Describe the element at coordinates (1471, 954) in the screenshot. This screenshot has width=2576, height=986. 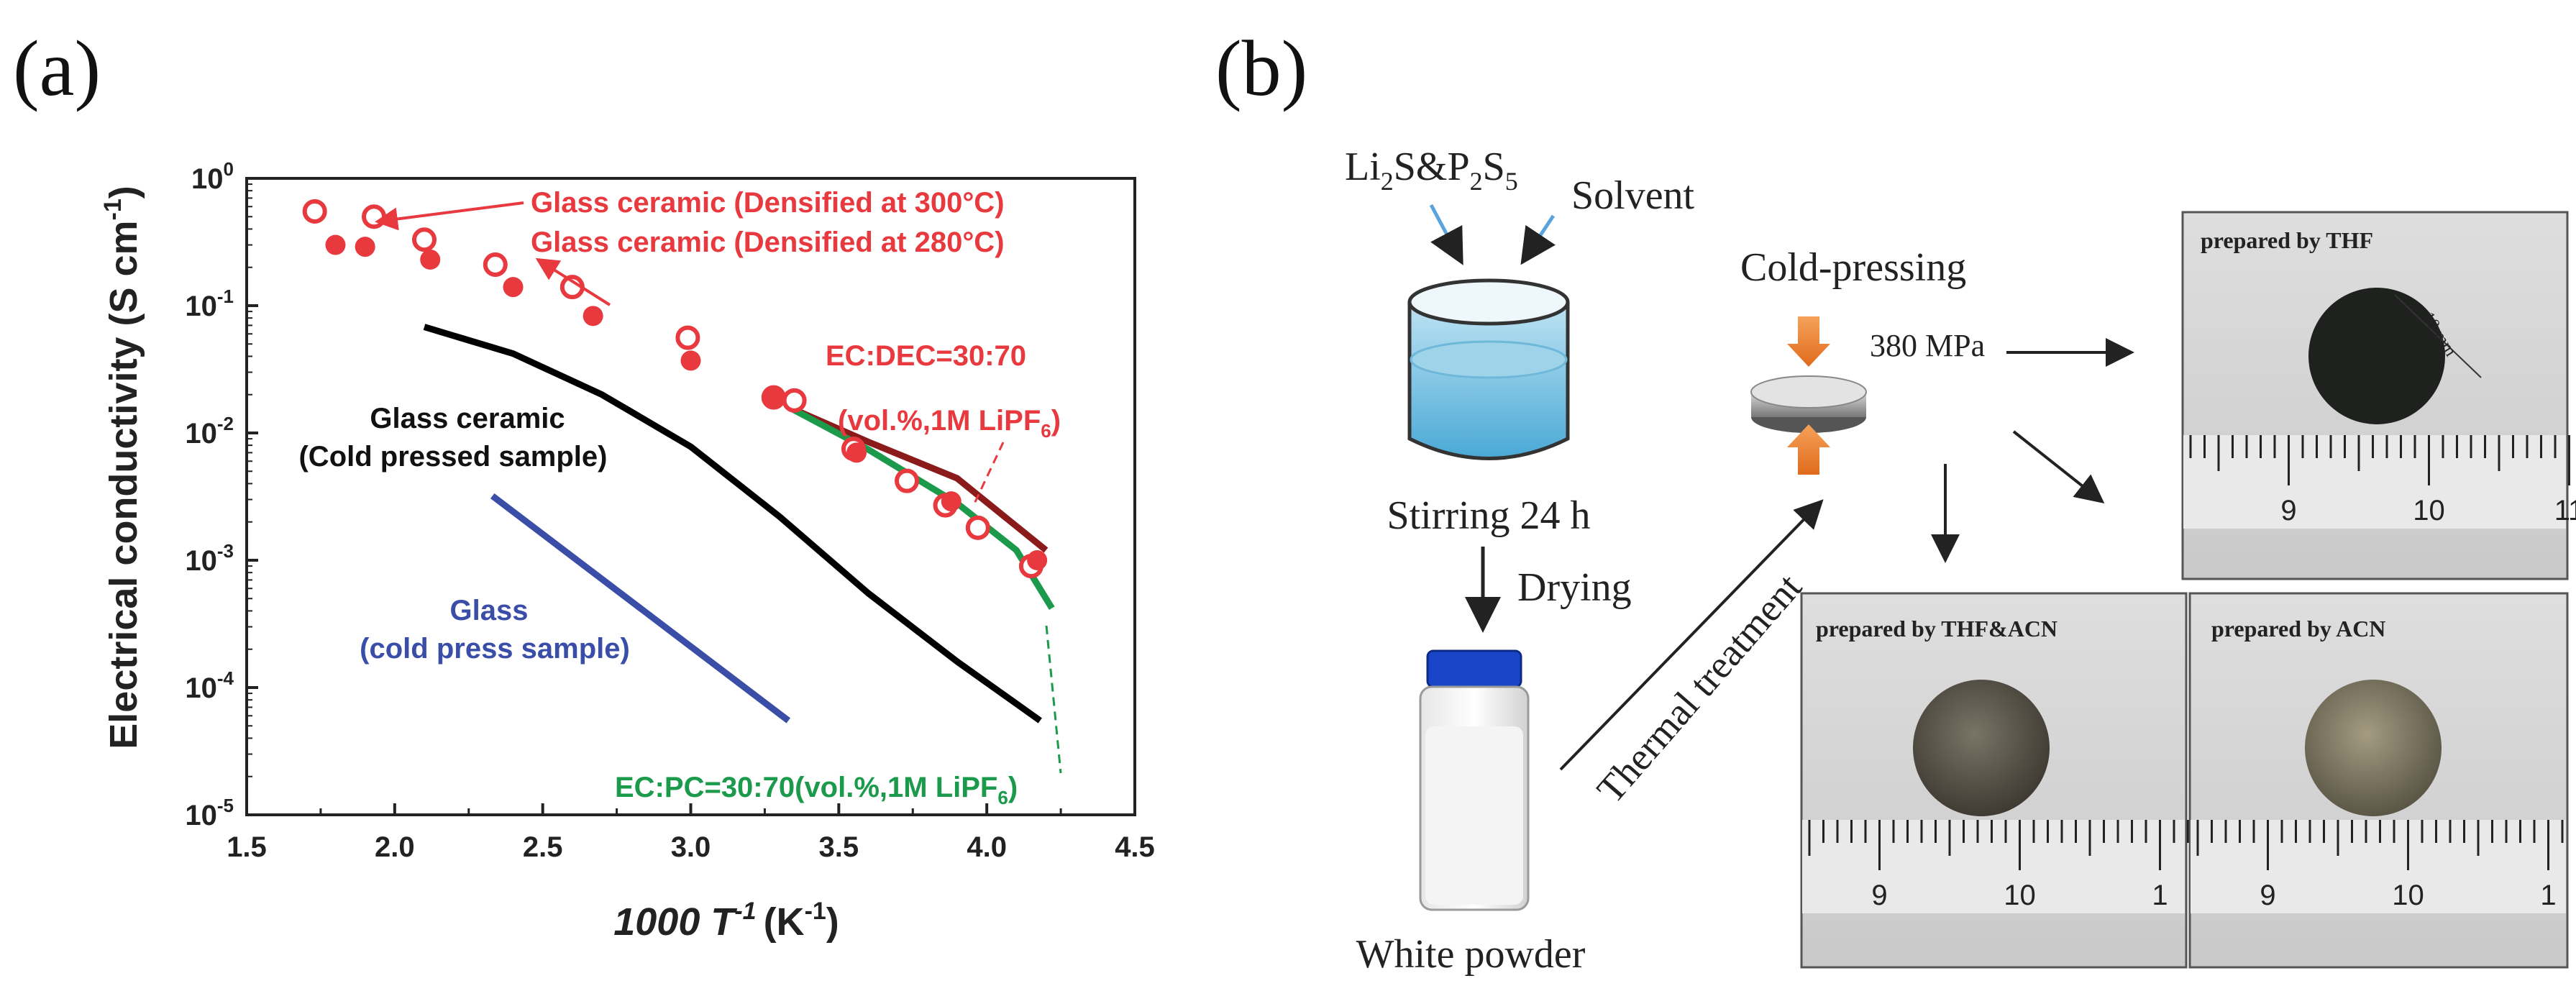
I see `white-powder-label: White powder` at that location.